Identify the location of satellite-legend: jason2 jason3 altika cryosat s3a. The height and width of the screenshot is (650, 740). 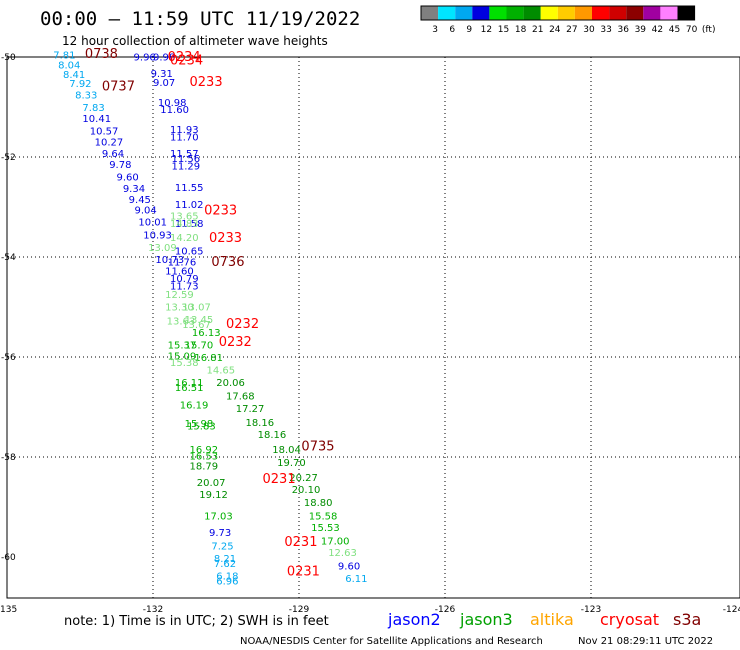
(544, 619).